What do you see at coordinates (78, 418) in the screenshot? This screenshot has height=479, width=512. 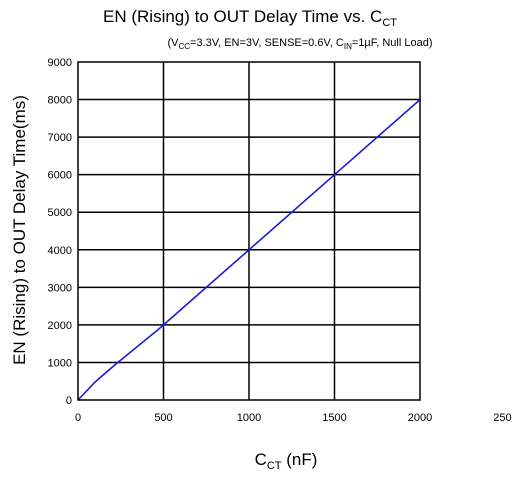 I see `x-tick-label: 0` at bounding box center [78, 418].